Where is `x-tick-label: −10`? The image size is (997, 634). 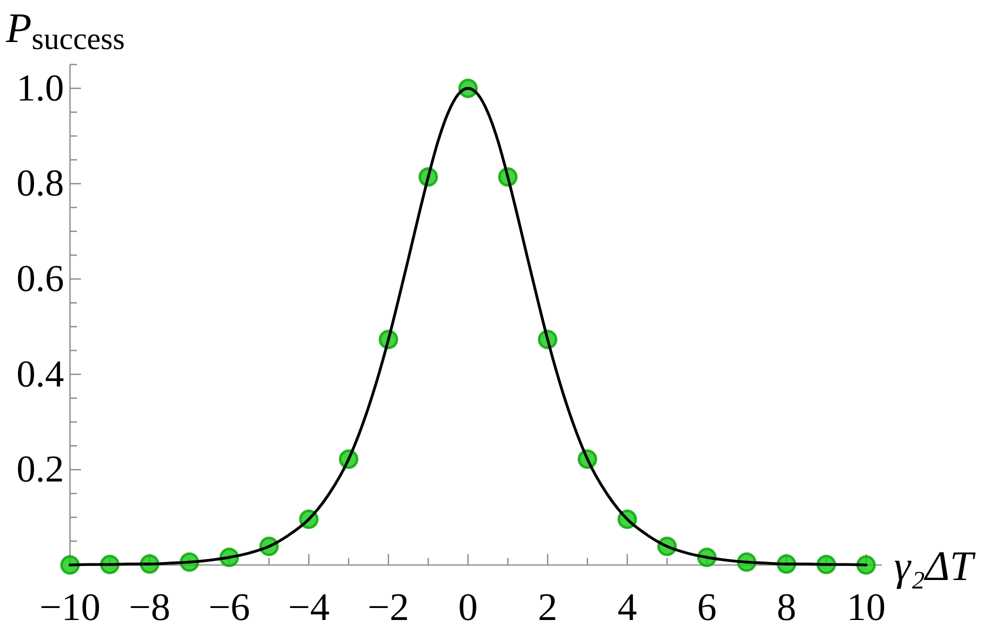 x-tick-label: −10 is located at coordinates (70, 607).